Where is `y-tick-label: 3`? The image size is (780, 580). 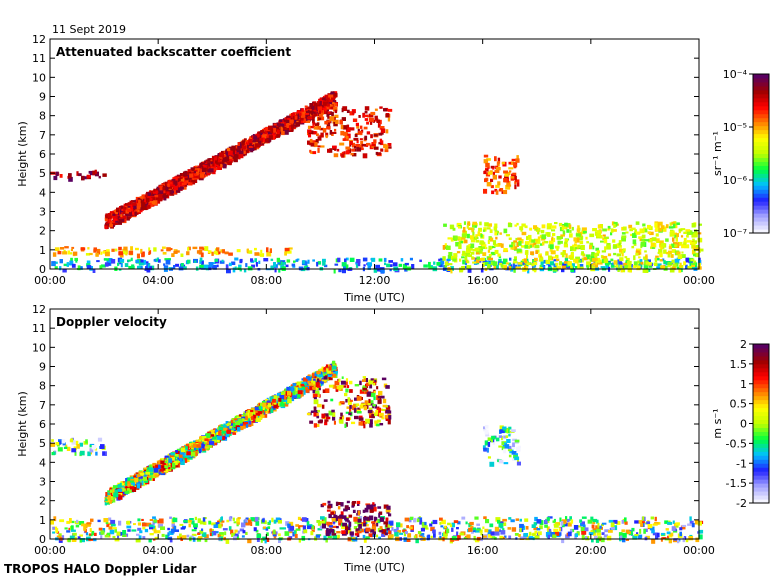 y-tick-label: 3 is located at coordinates (42, 212).